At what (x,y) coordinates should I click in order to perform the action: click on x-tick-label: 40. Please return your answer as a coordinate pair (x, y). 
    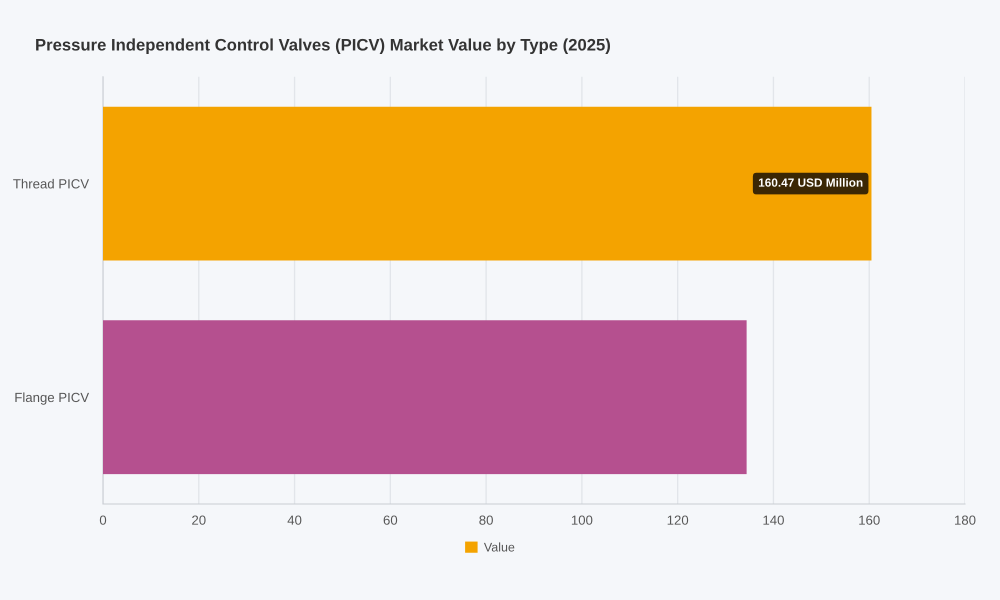
    Looking at the image, I should click on (295, 520).